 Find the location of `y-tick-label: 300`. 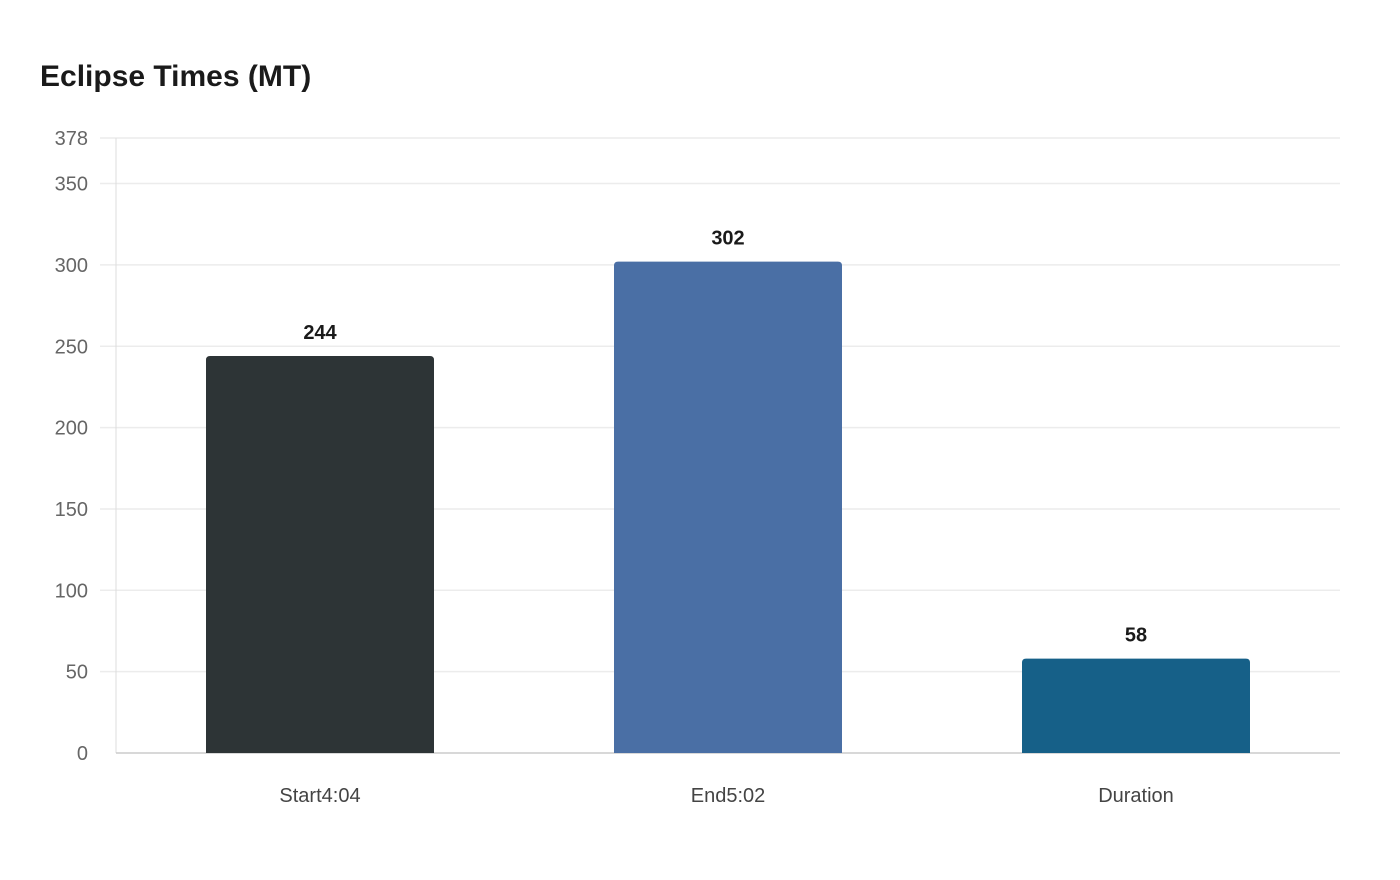

y-tick-label: 300 is located at coordinates (71, 266).